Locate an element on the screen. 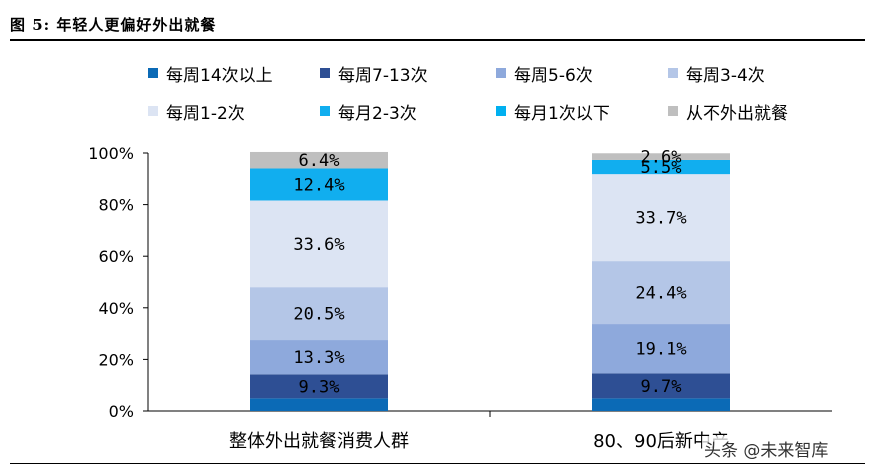 This screenshot has height=472, width=875. data-label: 24.4% is located at coordinates (660, 294).